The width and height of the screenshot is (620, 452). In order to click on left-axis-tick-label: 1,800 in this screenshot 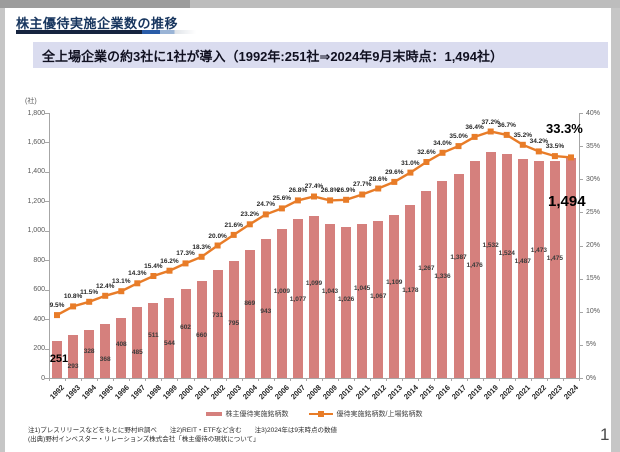, I will do `click(36, 113)`.